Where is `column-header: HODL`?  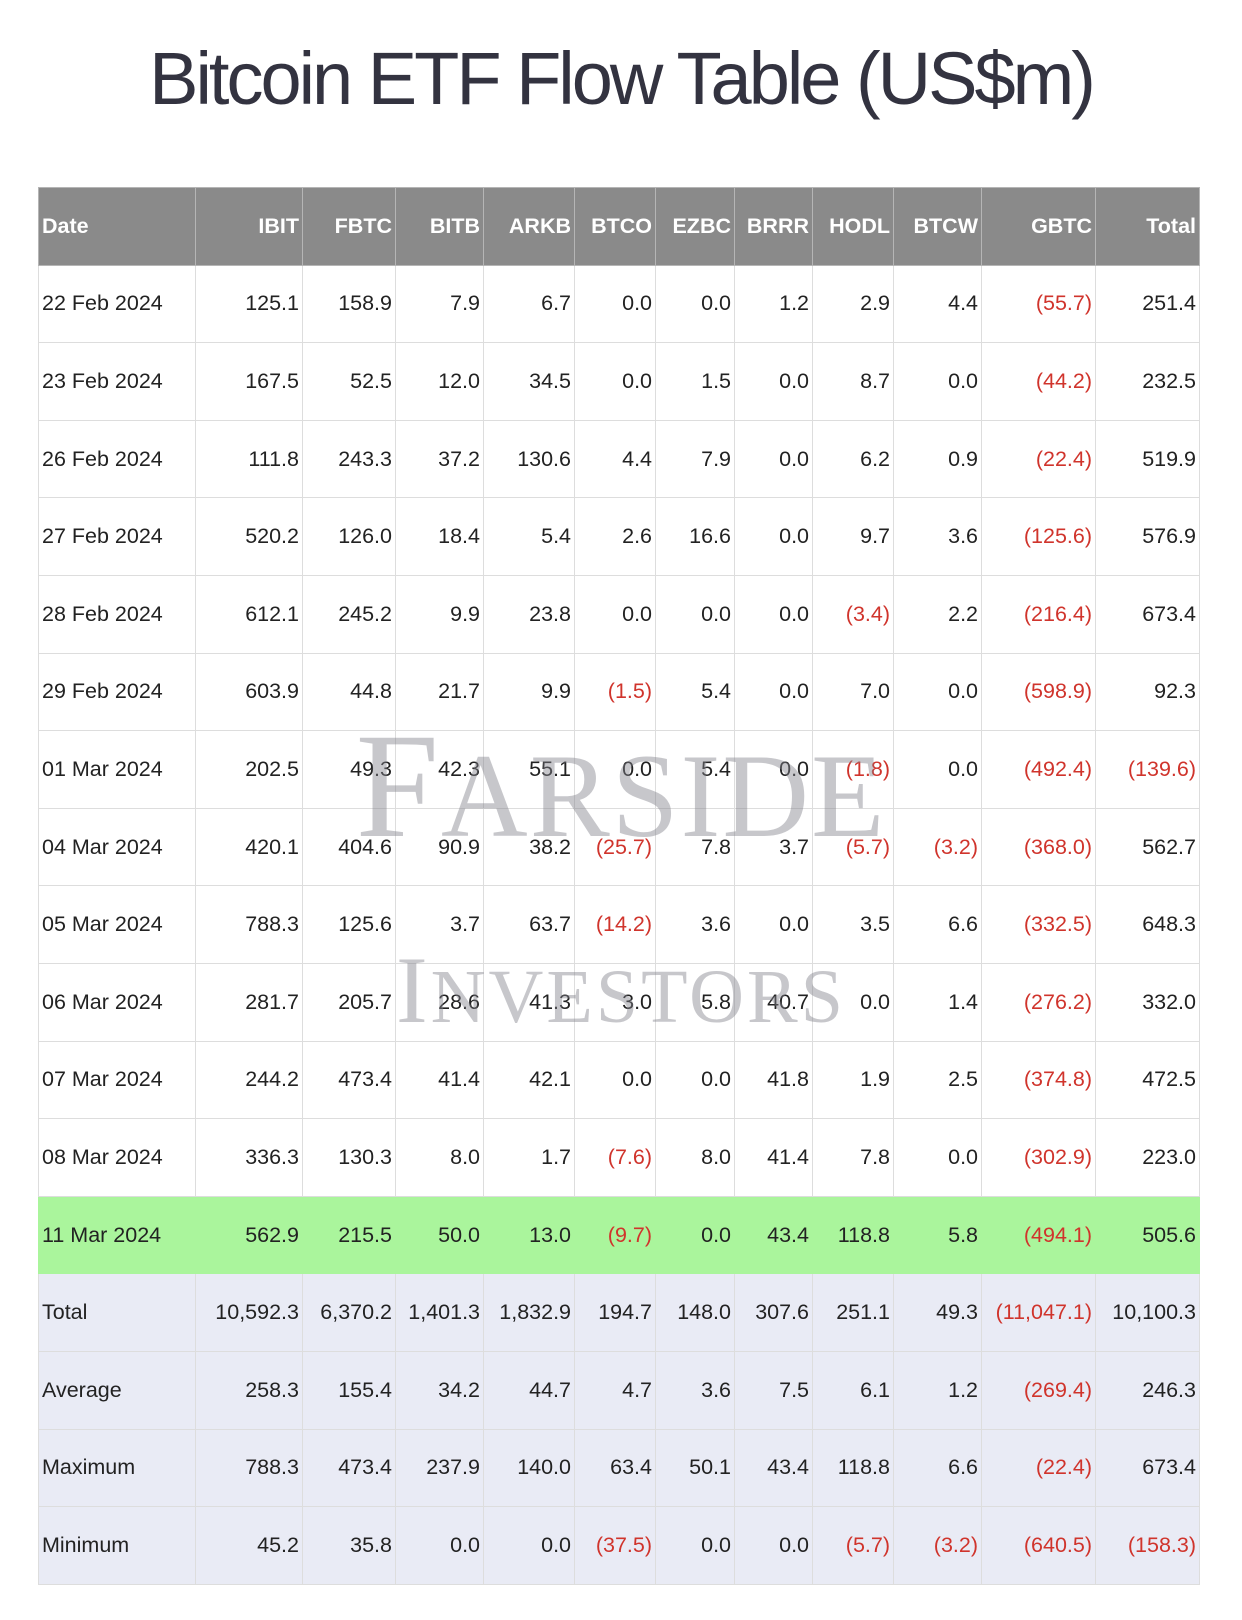
column-header: HODL is located at coordinates (853, 226).